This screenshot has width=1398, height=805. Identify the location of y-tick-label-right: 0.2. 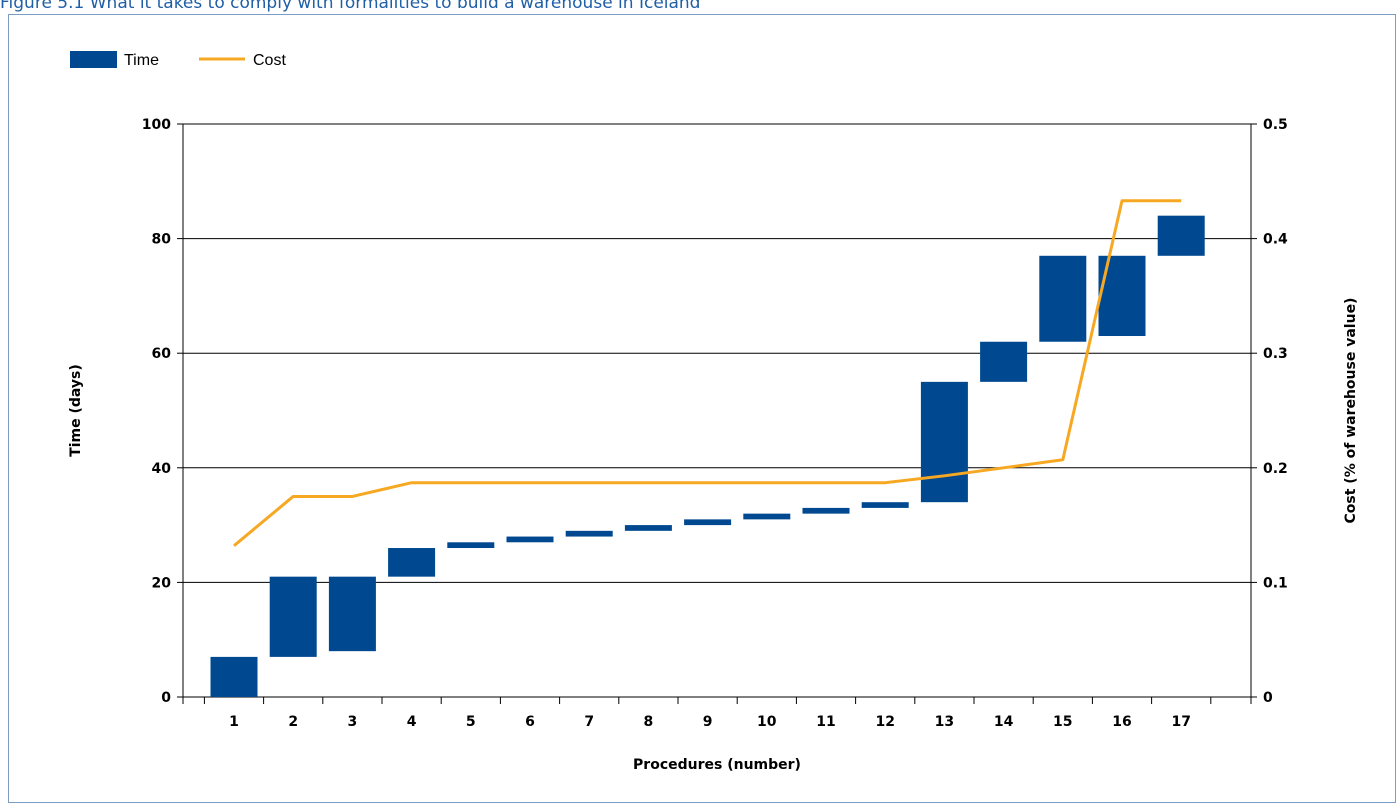
(1275, 469).